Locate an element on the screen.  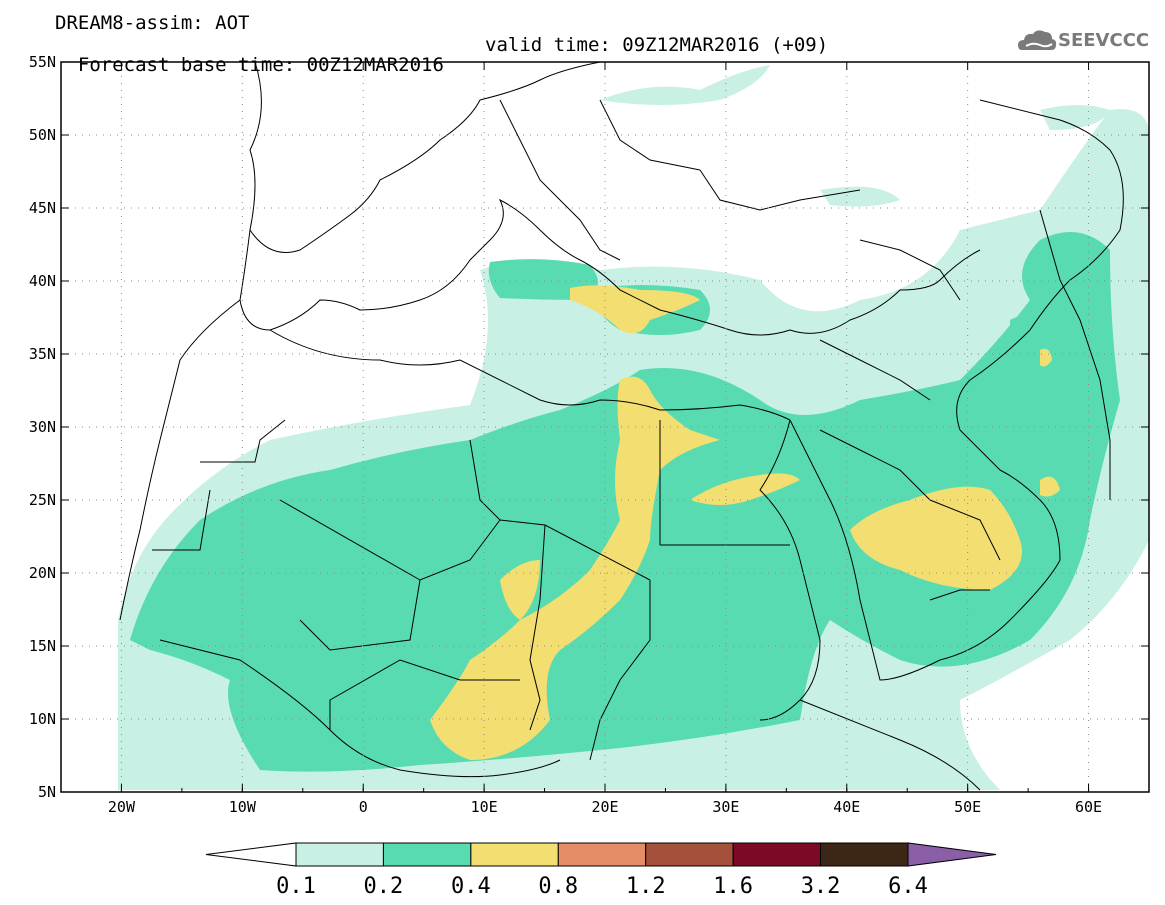
lat-label: 25N is located at coordinates (42, 500).